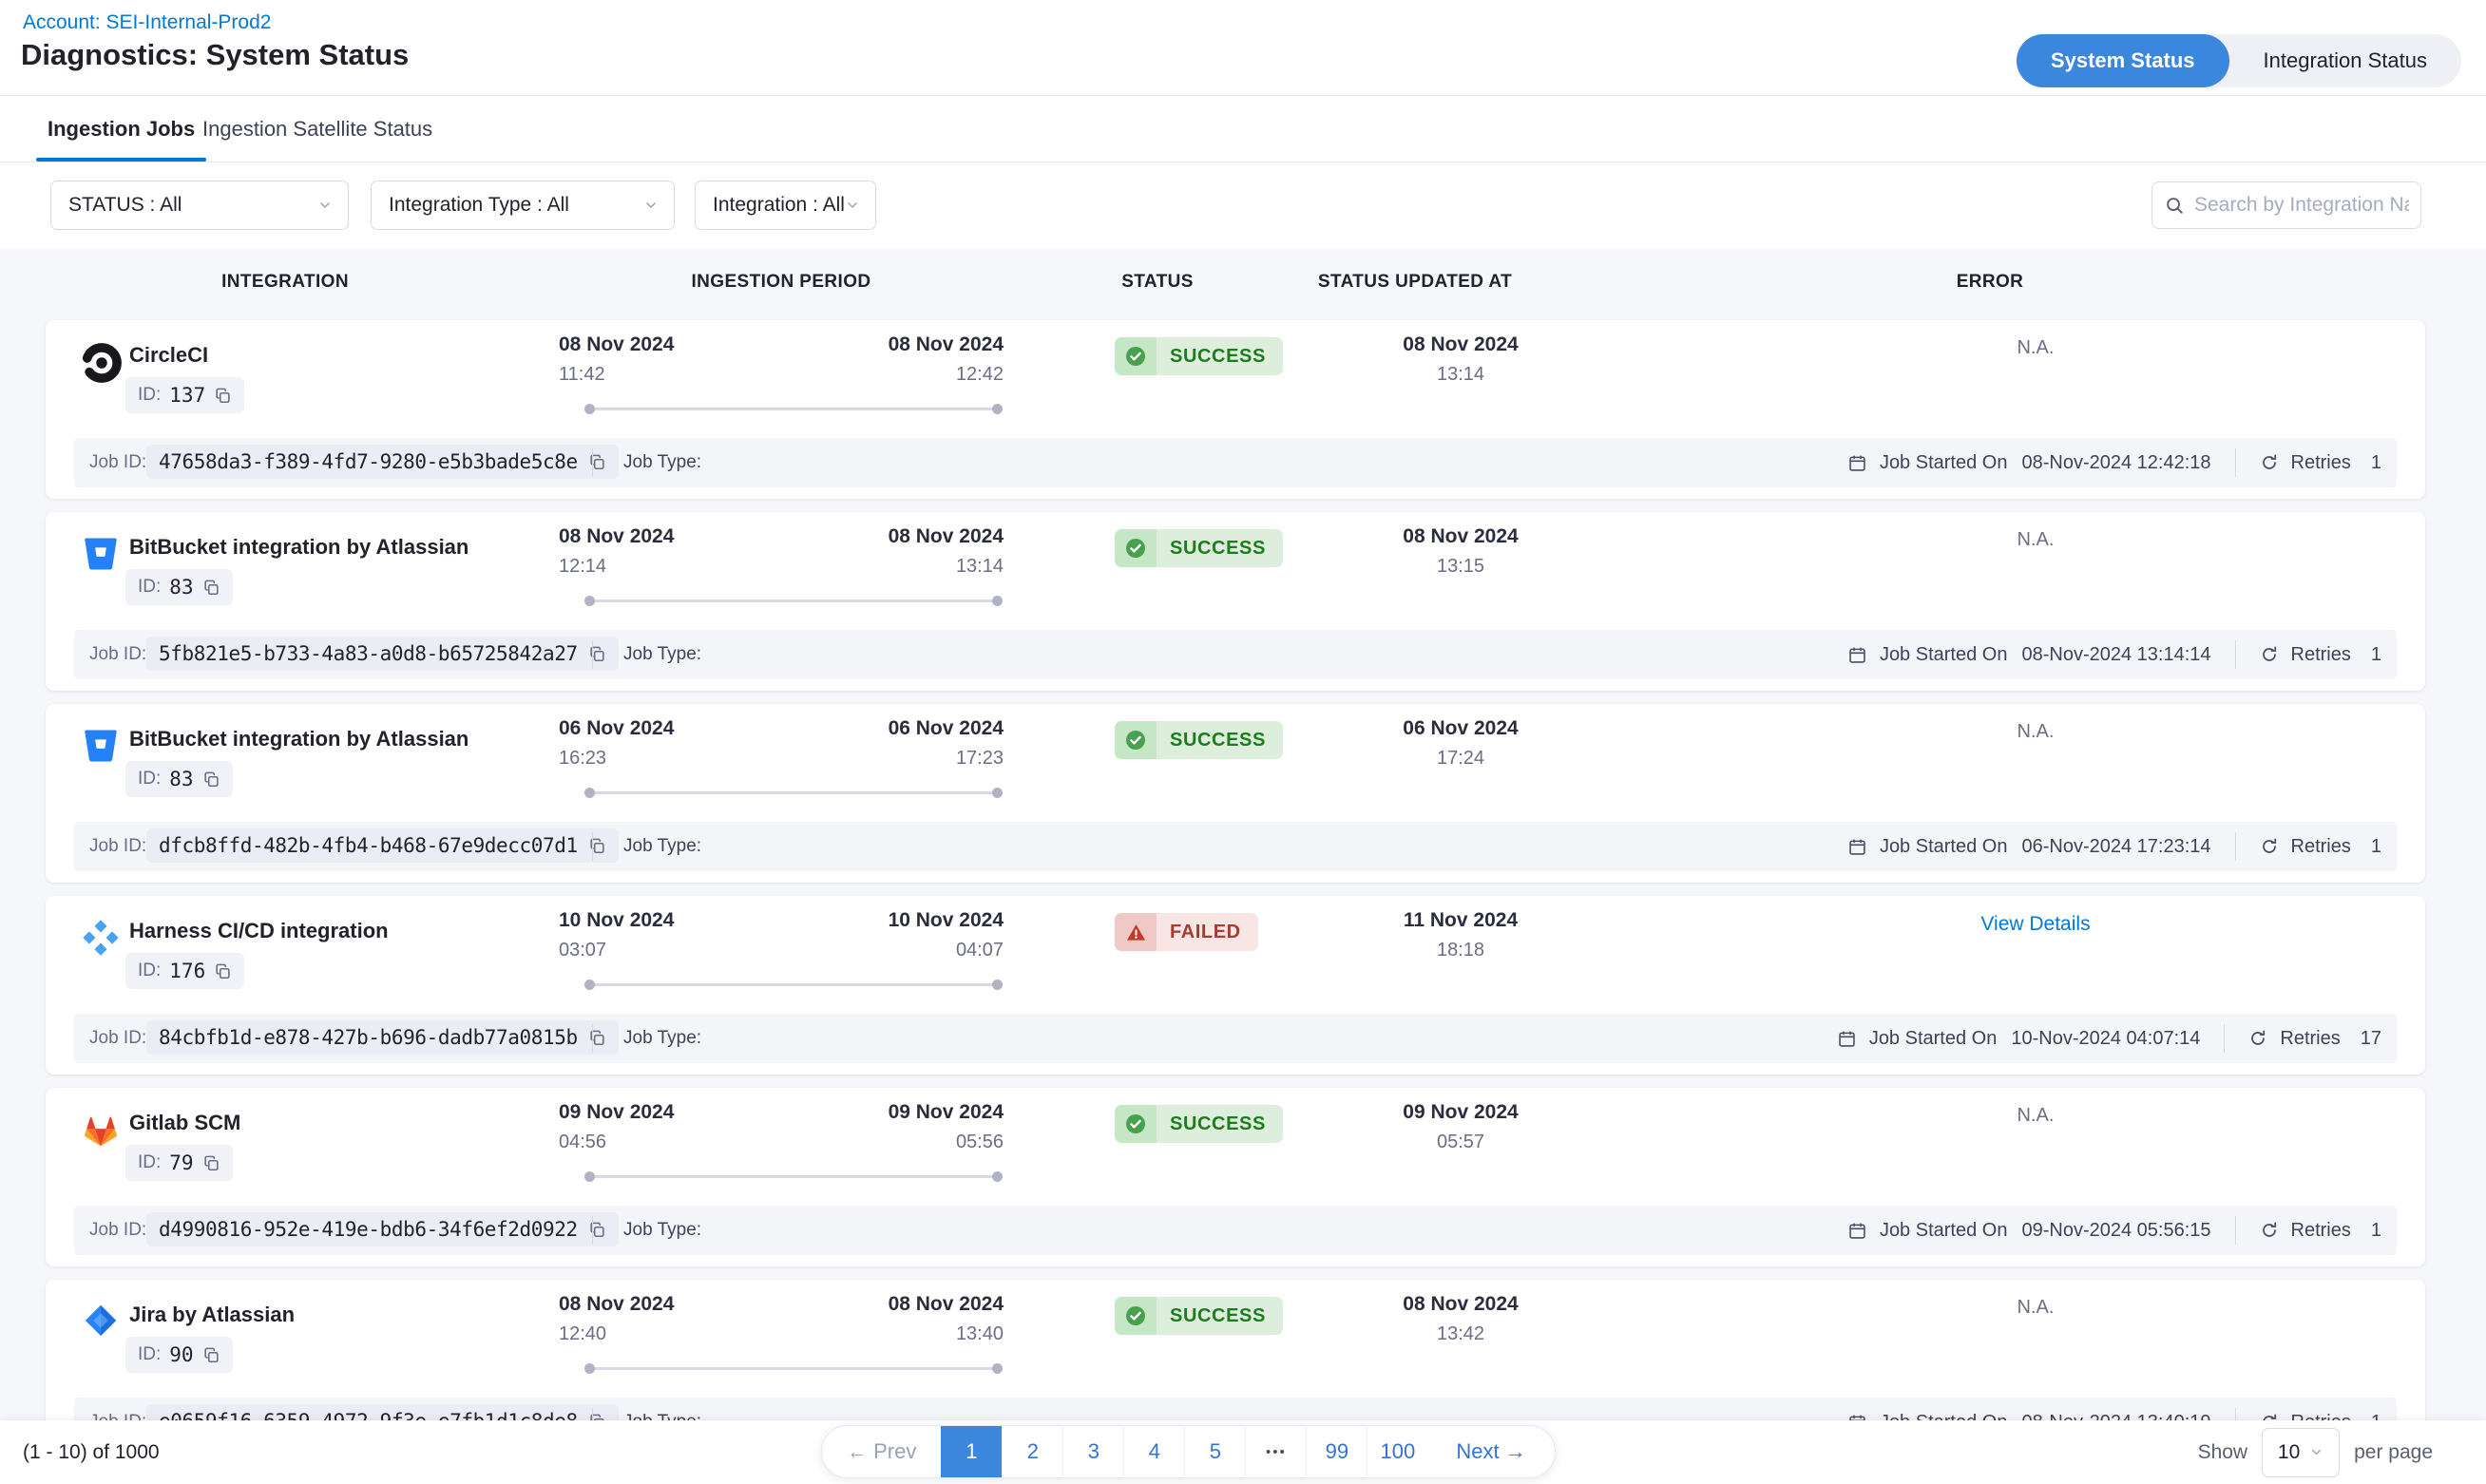 This screenshot has width=2486, height=1484. Describe the element at coordinates (368, 653) in the screenshot. I see `job-id-value: 5fb821e5-b733-4a83-a0d8-b65725842a27` at that location.